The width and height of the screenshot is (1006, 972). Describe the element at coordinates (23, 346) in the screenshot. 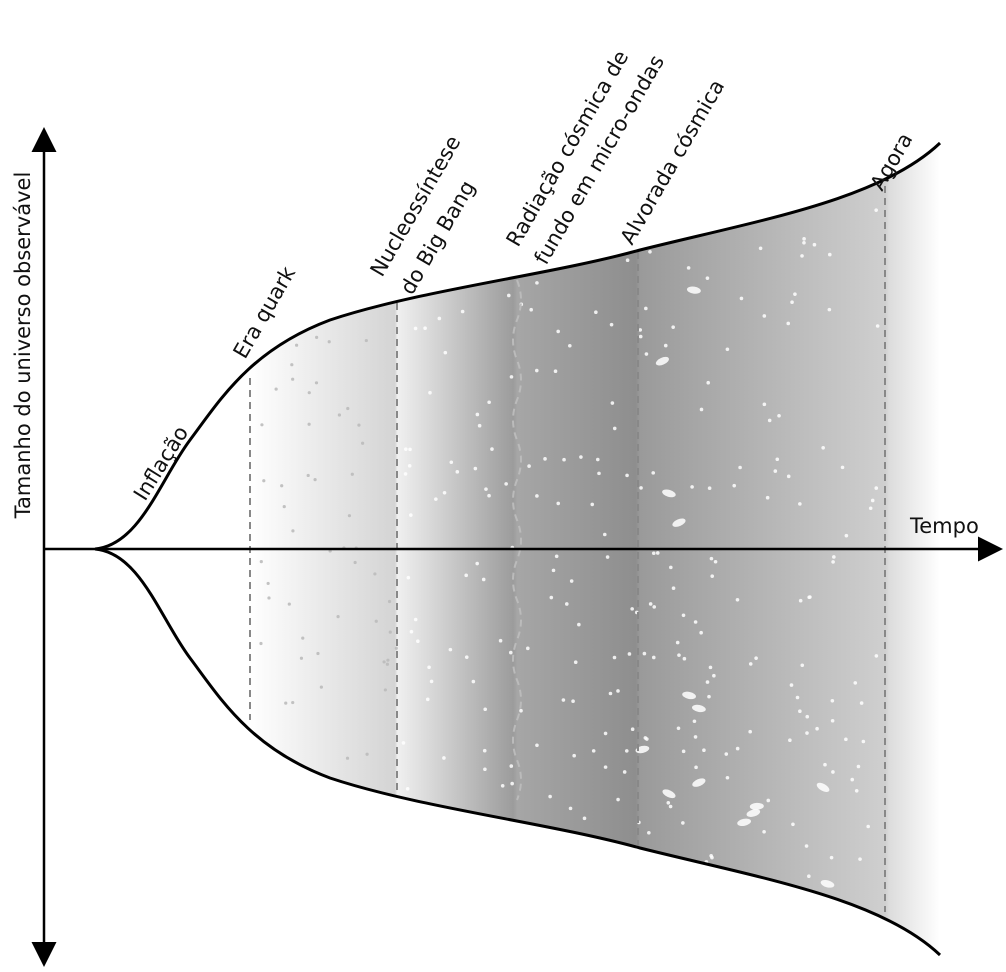

I see `y-axis-label: Tamanho do universo observável` at that location.